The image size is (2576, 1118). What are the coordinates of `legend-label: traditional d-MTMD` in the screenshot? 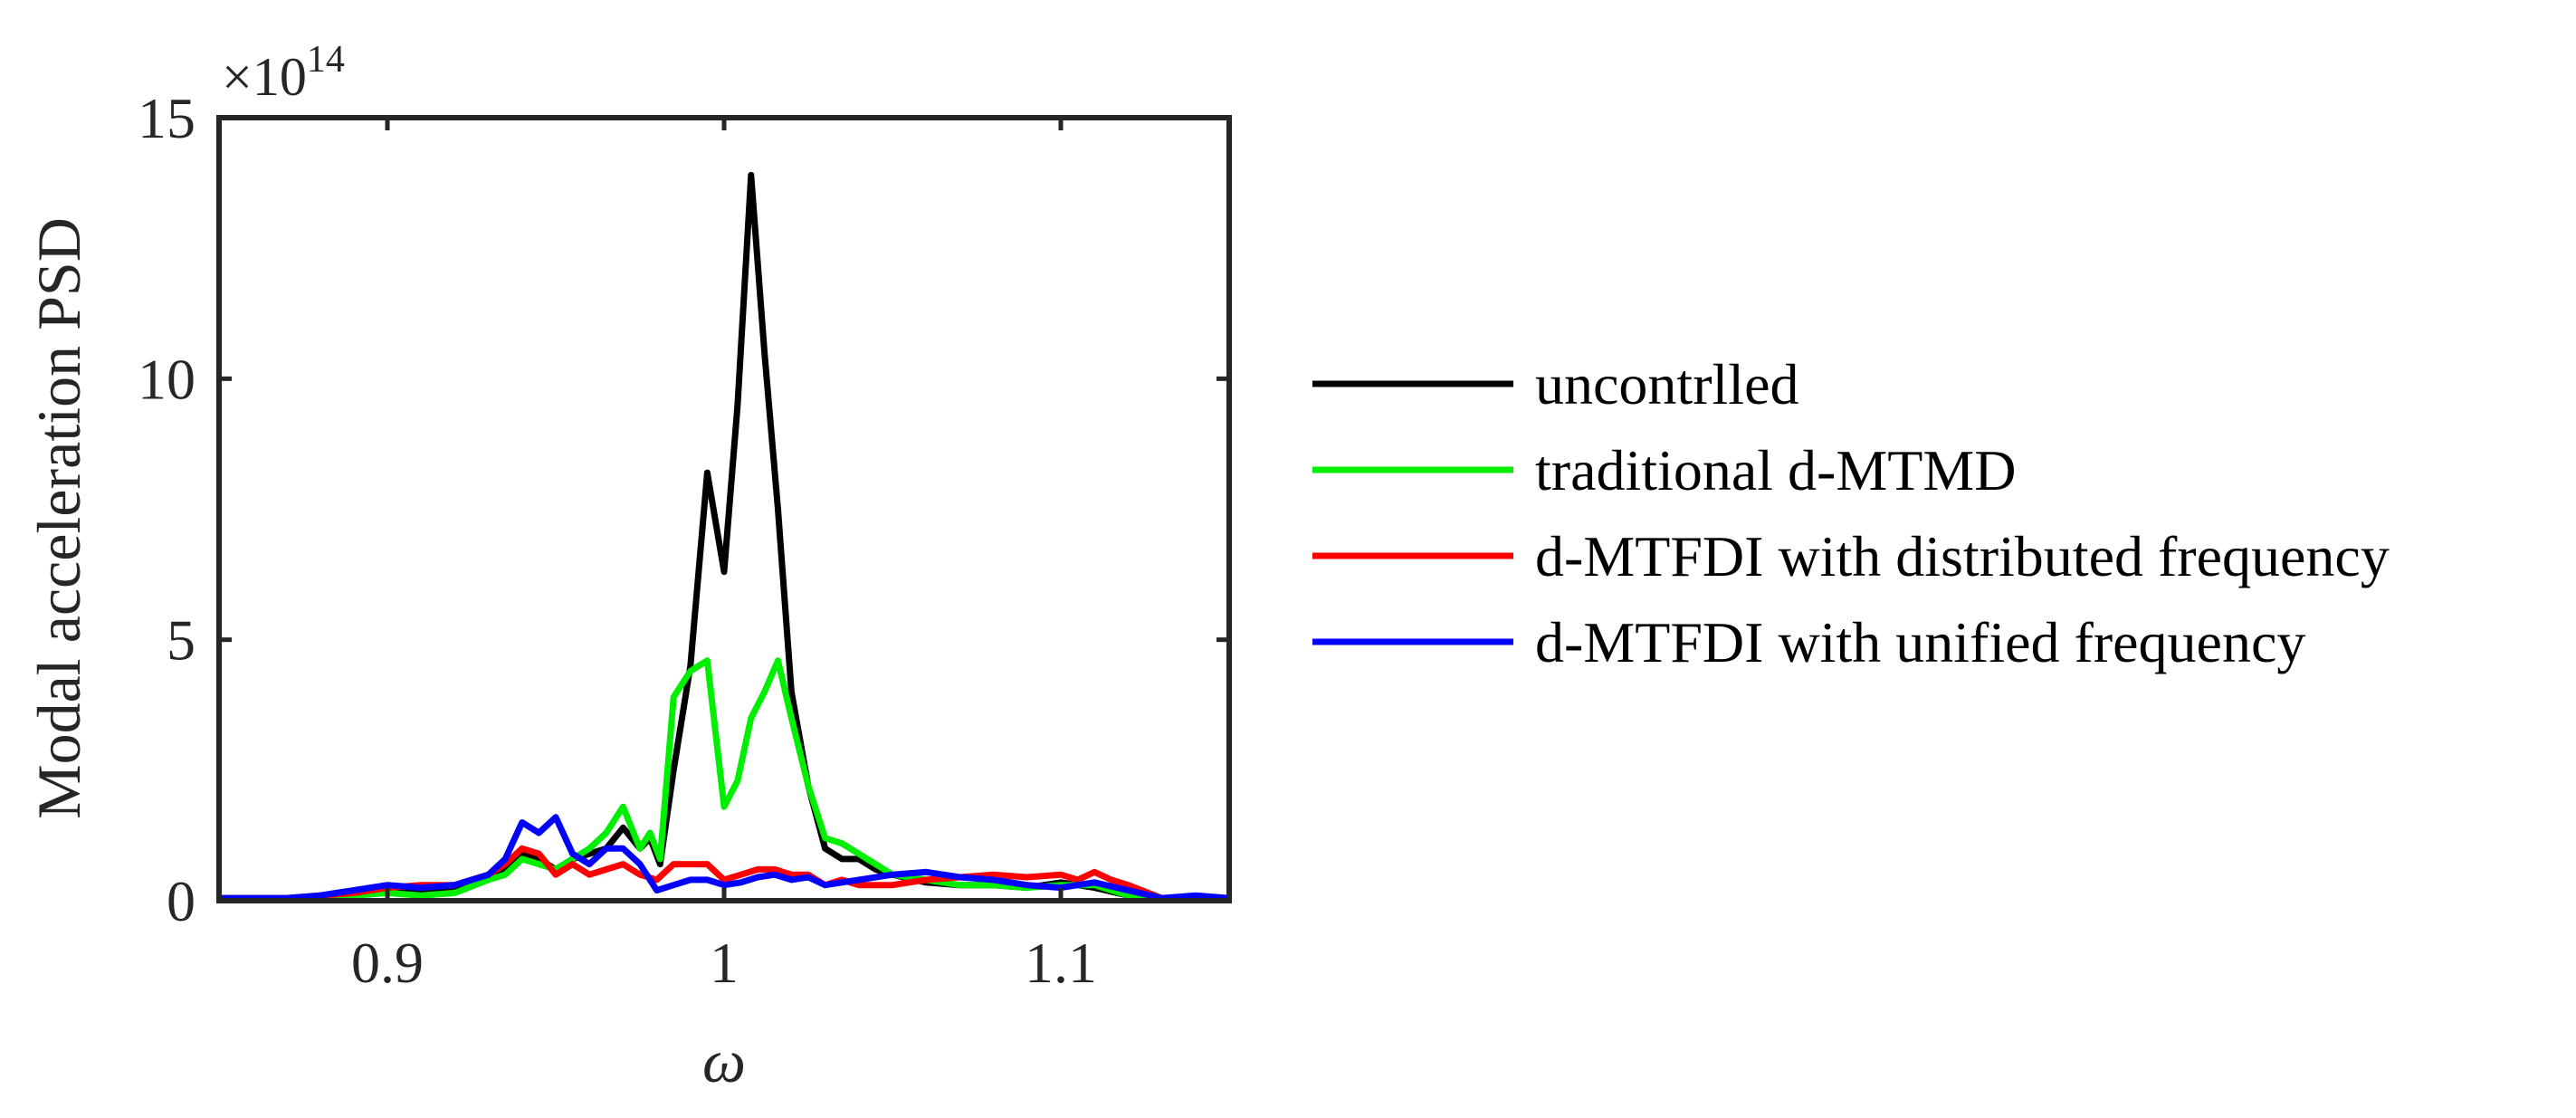 It's located at (1775, 470).